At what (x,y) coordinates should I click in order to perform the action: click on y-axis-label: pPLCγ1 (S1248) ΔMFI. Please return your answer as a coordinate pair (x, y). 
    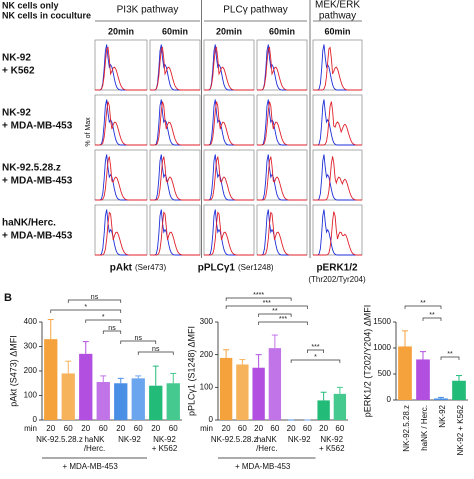
    Looking at the image, I should click on (191, 371).